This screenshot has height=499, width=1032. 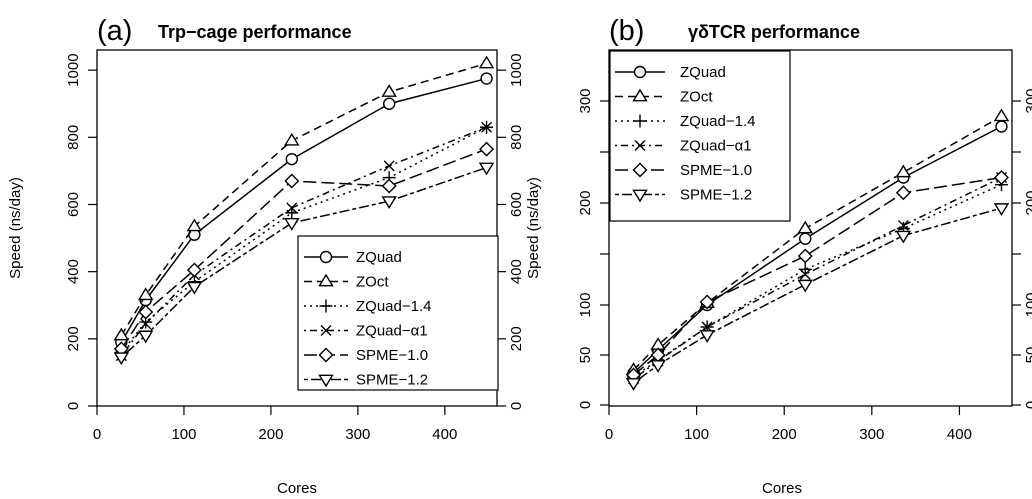 I want to click on legend-entry: ZQuad, so click(x=670, y=72).